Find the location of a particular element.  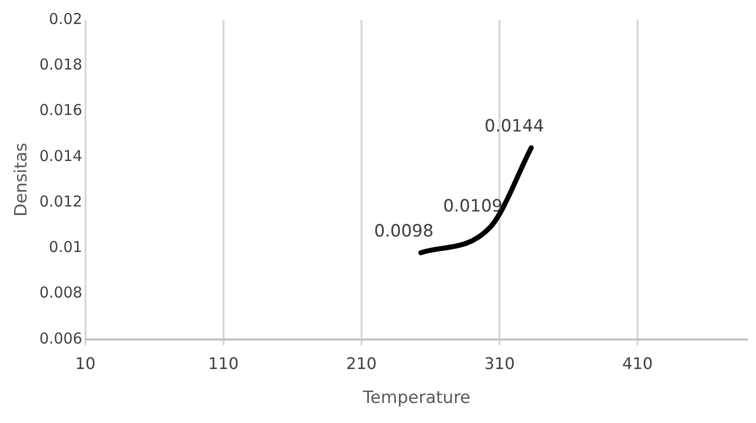

y-tick-label: 0.008 is located at coordinates (60, 293).